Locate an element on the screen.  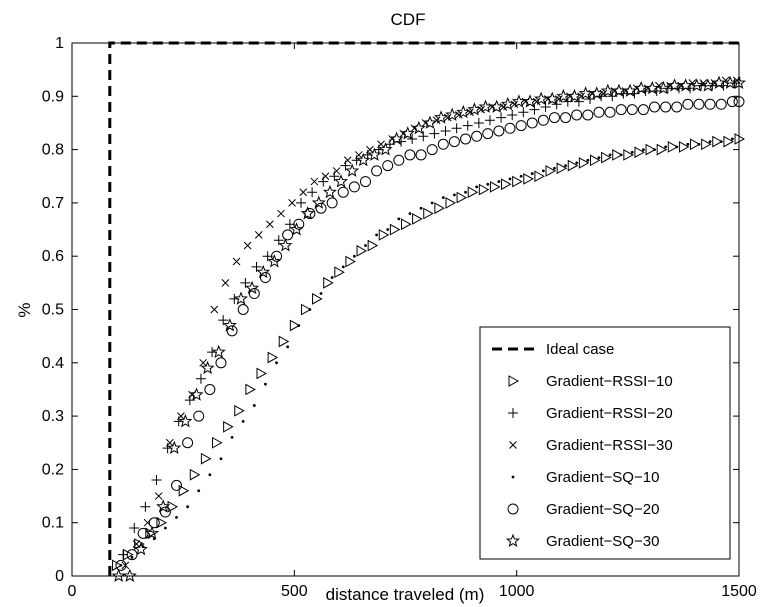
y-tick-label: 0.8 is located at coordinates (53, 150).